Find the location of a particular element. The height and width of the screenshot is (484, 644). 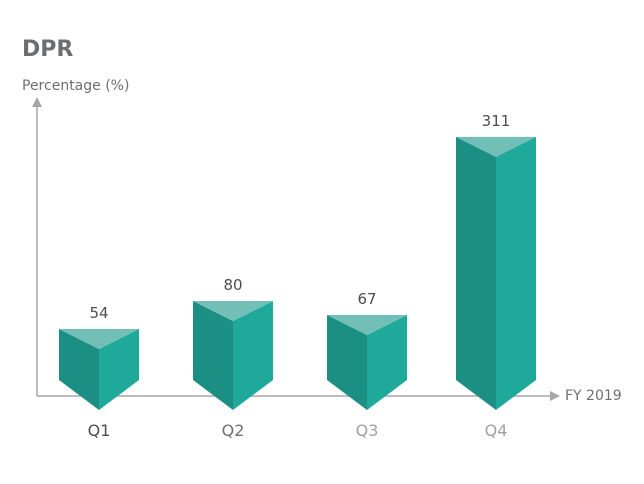

x-axis-label: FY 2019 is located at coordinates (593, 396).